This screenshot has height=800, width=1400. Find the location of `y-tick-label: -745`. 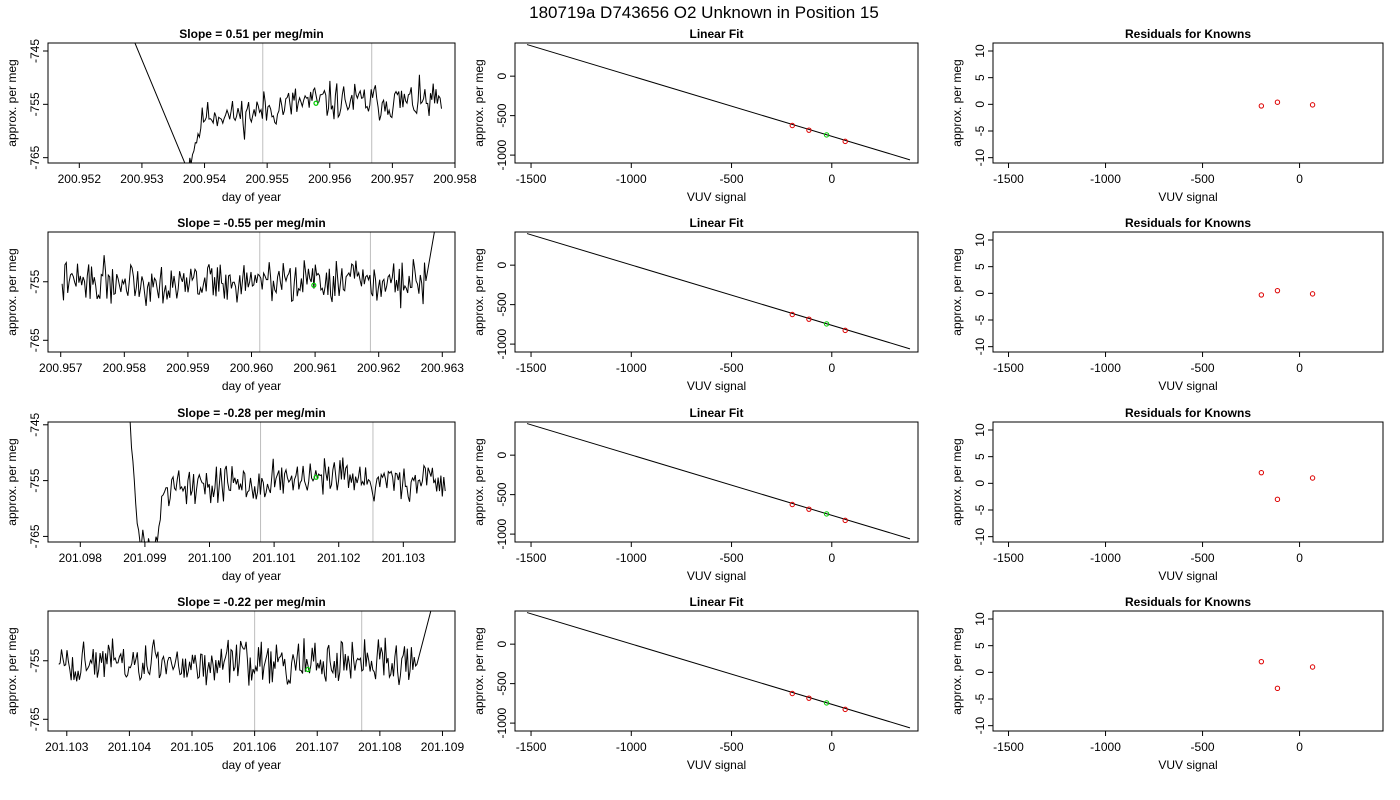

y-tick-label: -745 is located at coordinates (35, 51).